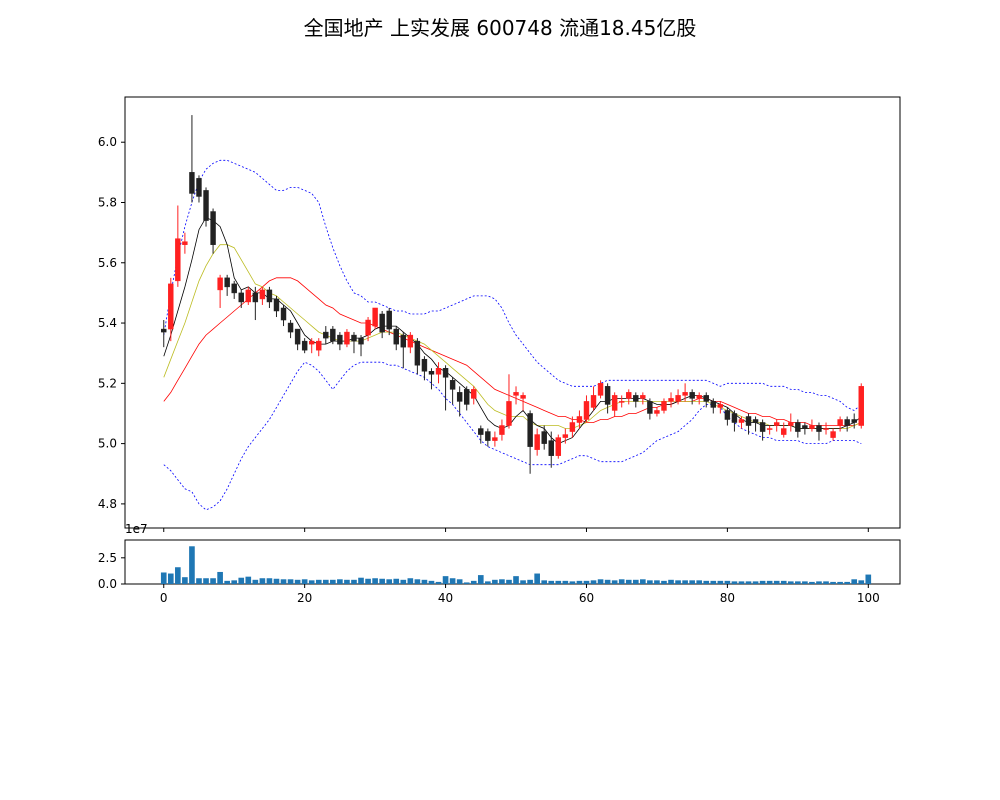  What do you see at coordinates (868, 598) in the screenshot?
I see `volume-xtick-label: 100` at bounding box center [868, 598].